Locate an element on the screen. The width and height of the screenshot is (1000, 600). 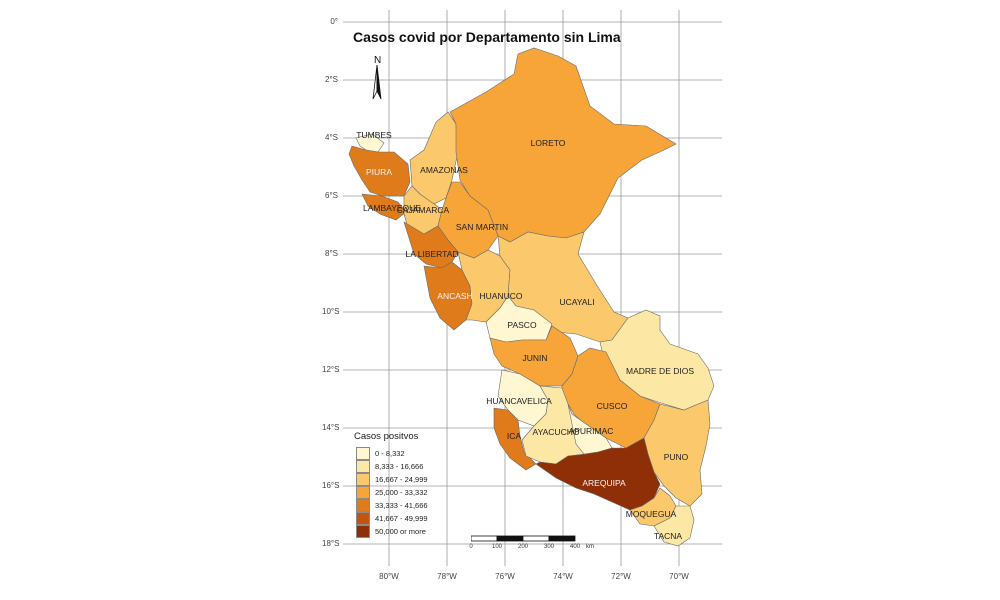
department-label: JUNIN is located at coordinates (535, 358).